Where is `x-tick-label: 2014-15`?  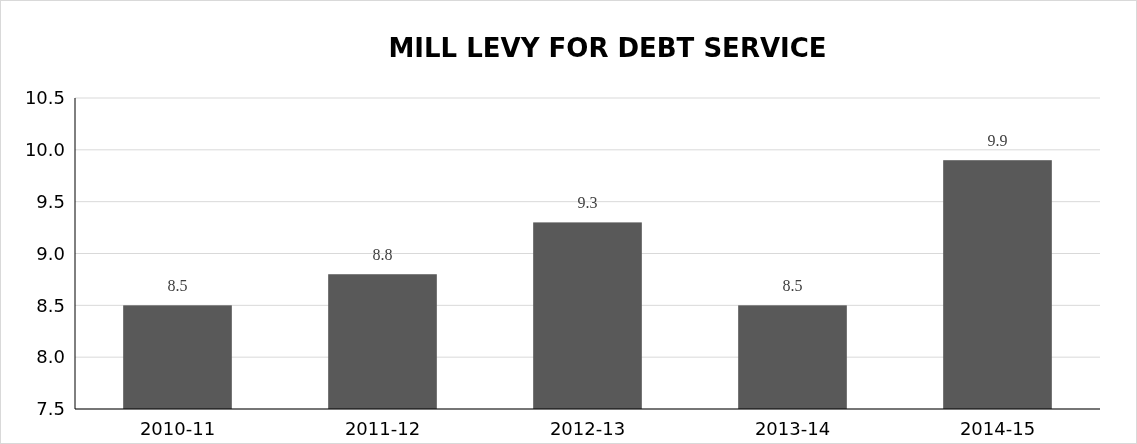
x-tick-label: 2014-15 is located at coordinates (997, 428).